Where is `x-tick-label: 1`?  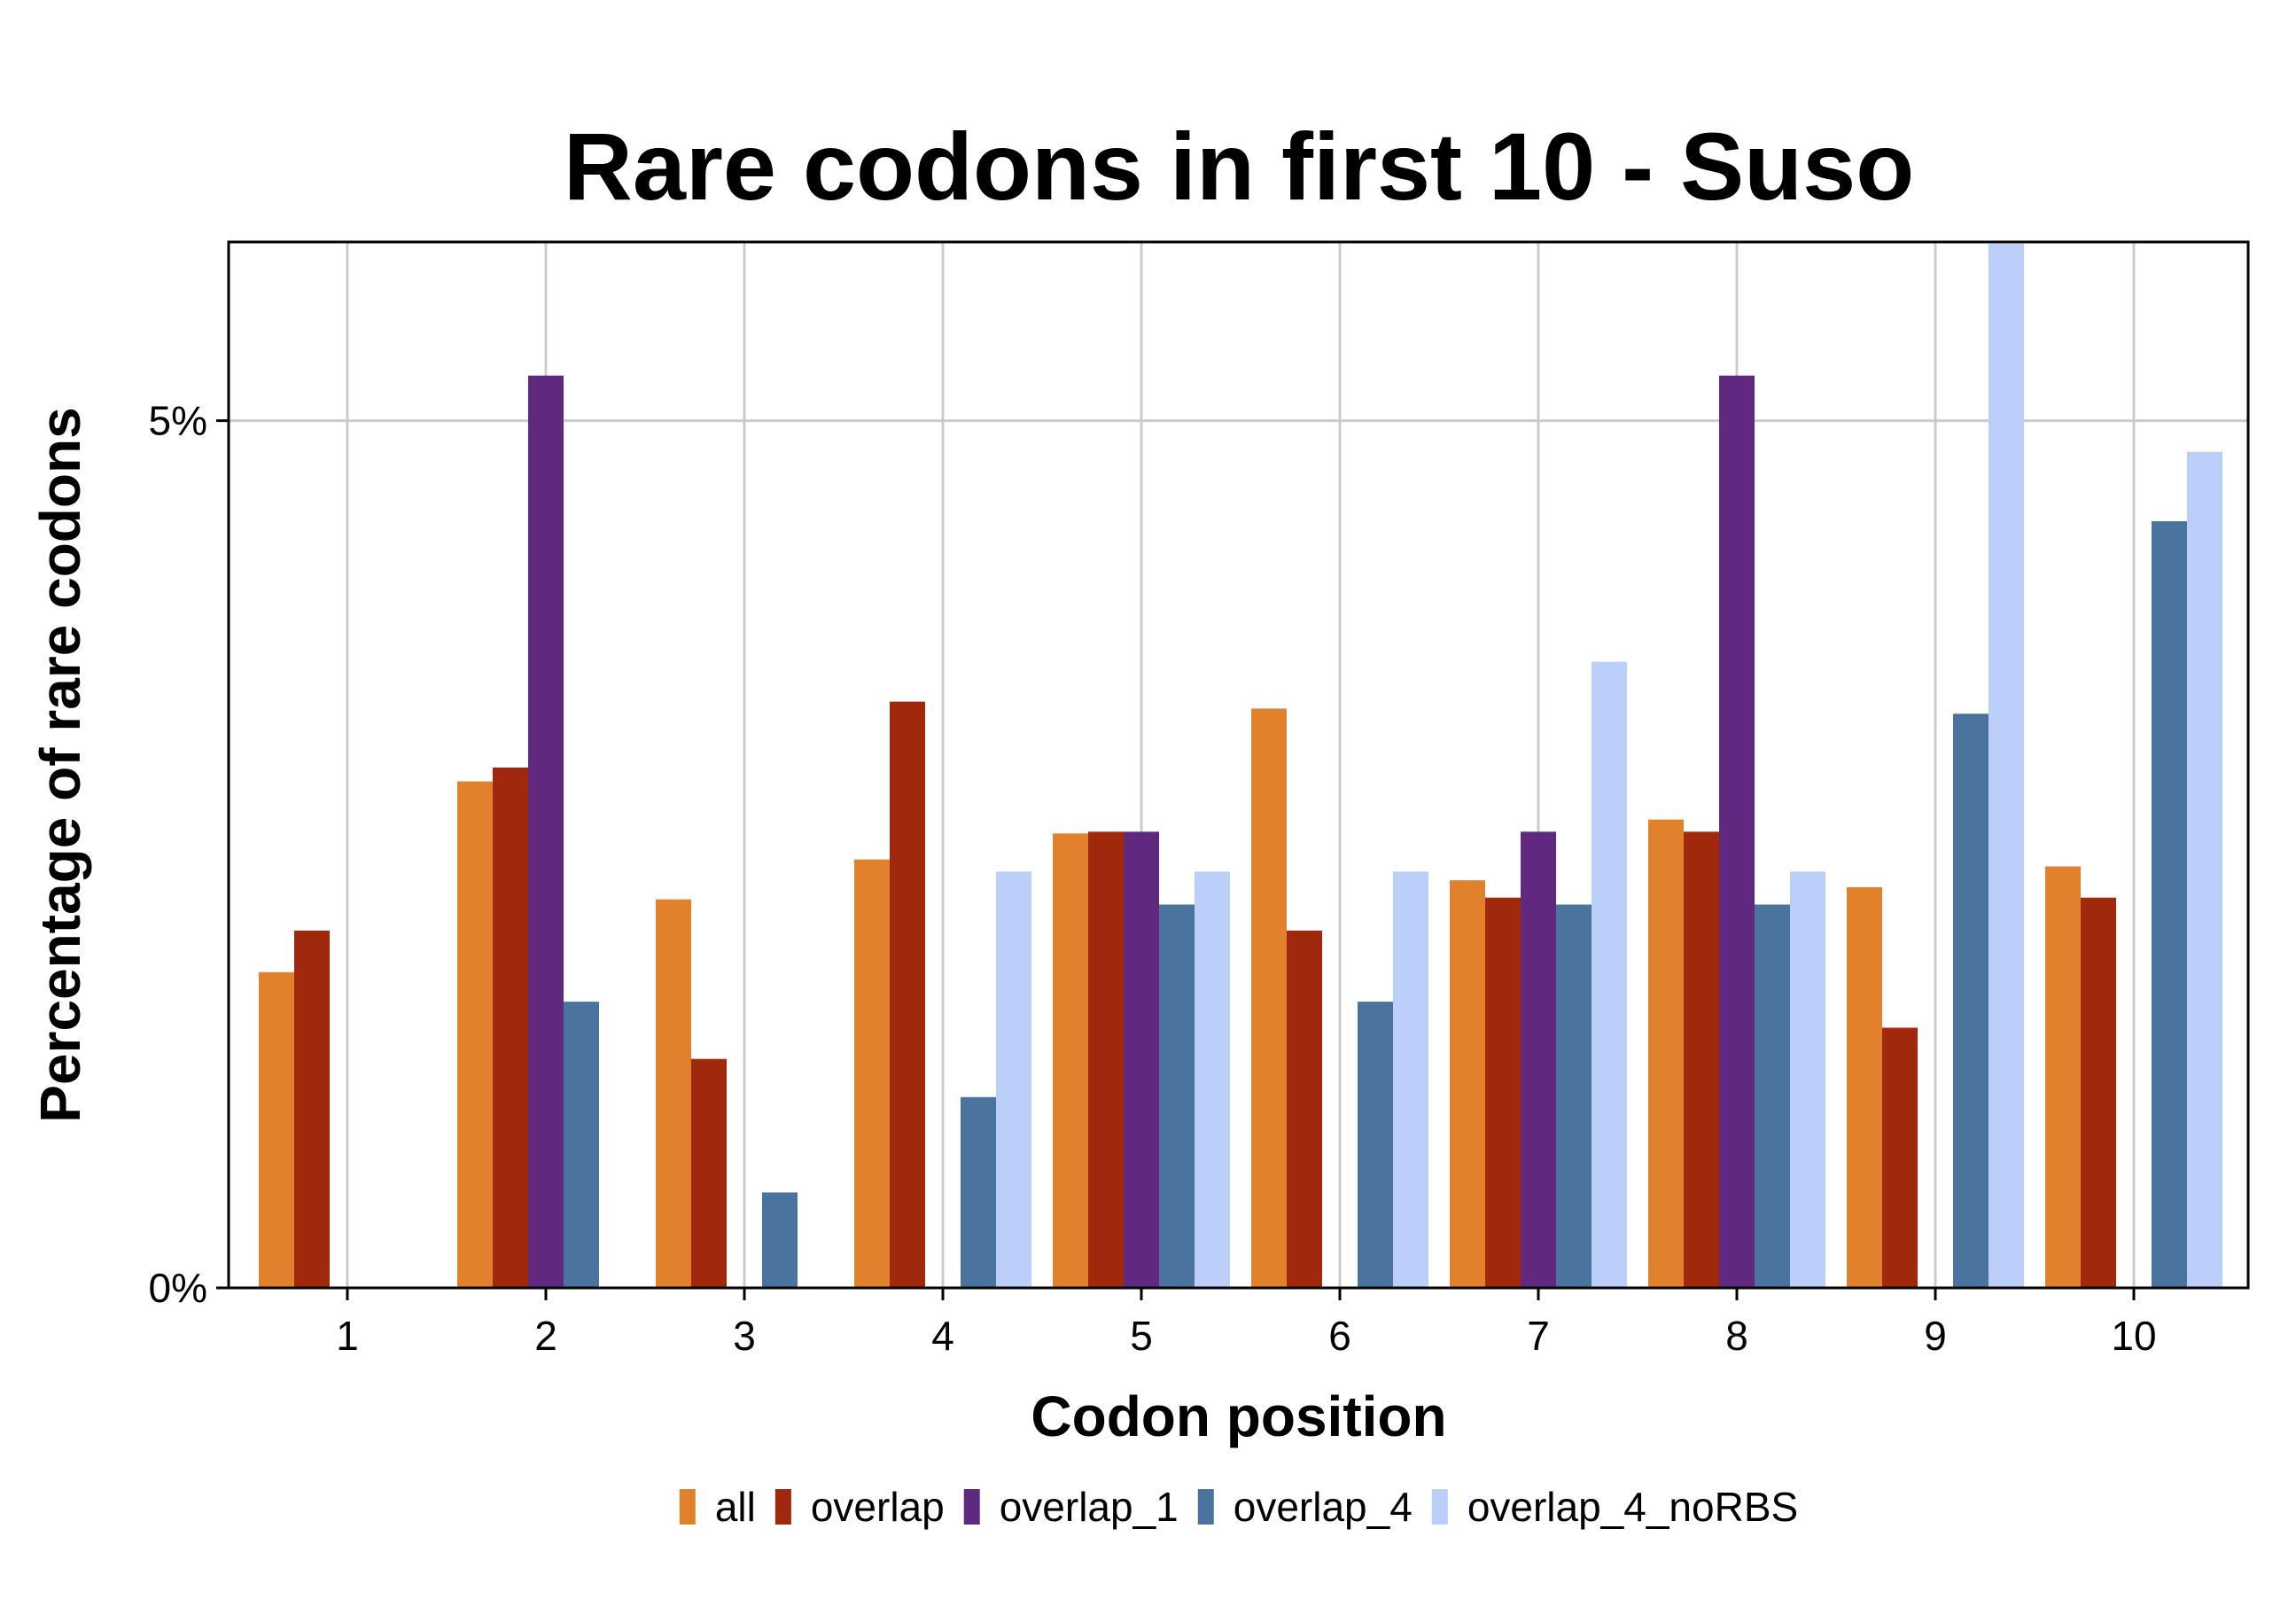
x-tick-label: 1 is located at coordinates (347, 1336).